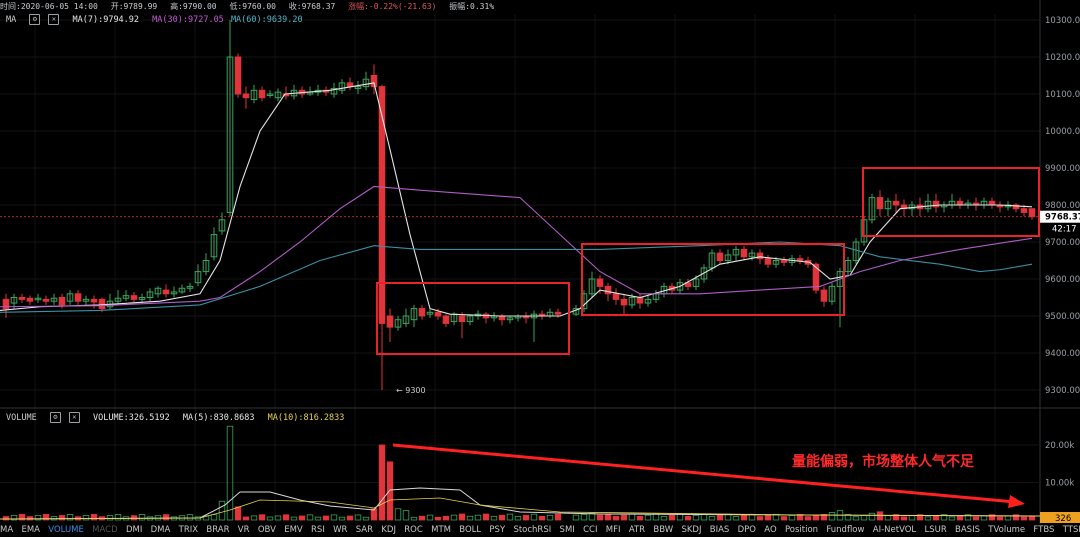 This screenshot has width=1080, height=537. I want to click on ma60-line, so click(516, 277).